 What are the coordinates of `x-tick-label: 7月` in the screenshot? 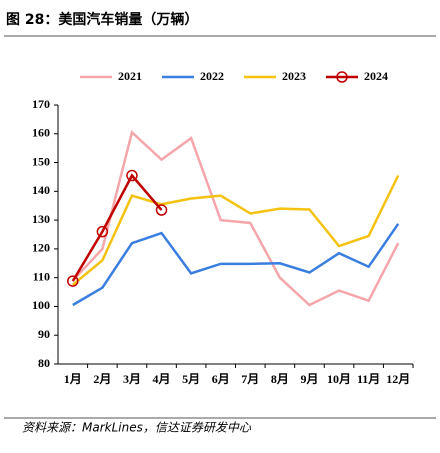 It's located at (250, 379).